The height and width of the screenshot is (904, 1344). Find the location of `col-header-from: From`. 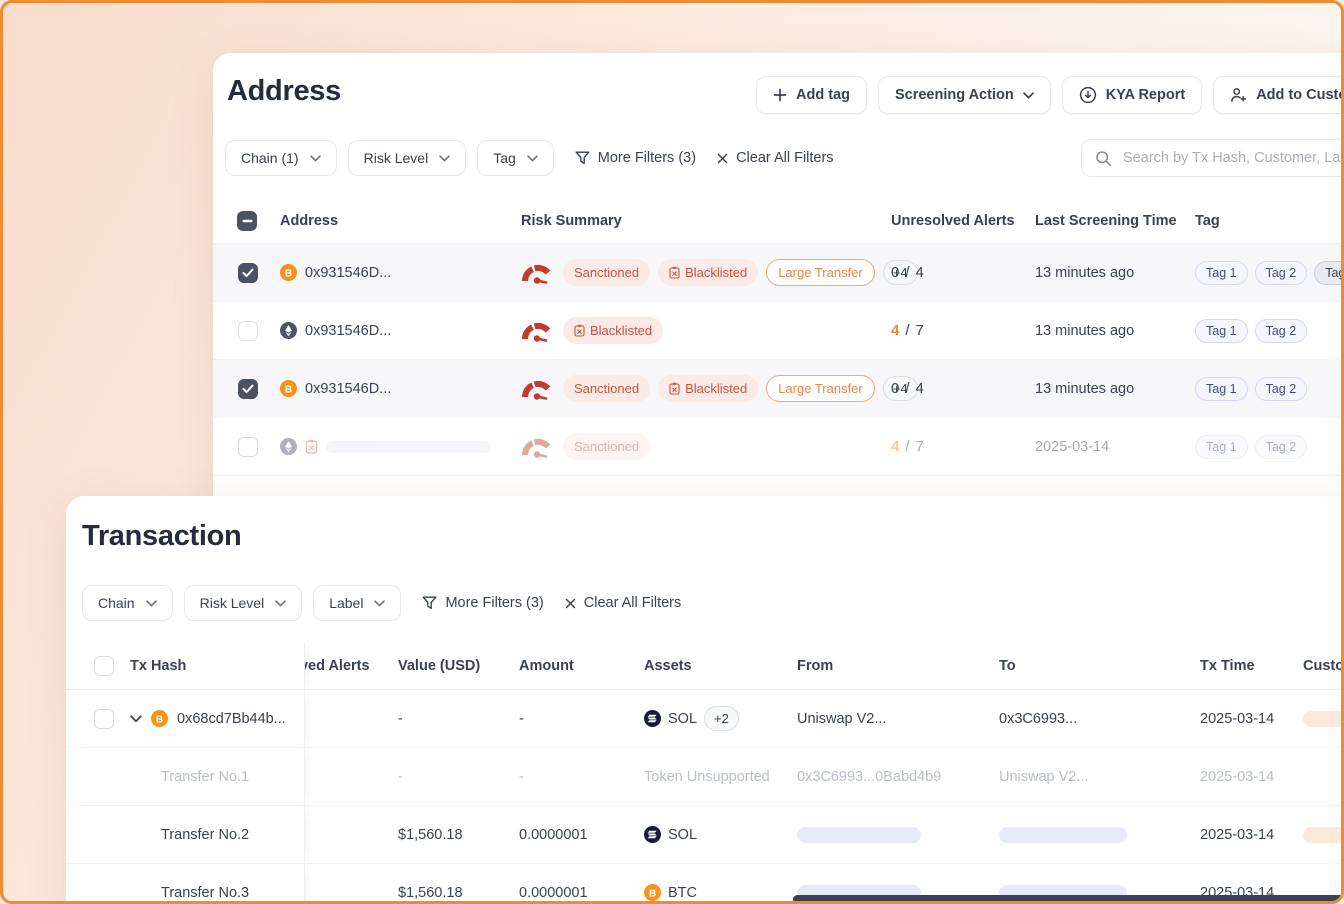

col-header-from: From is located at coordinates (815, 666).